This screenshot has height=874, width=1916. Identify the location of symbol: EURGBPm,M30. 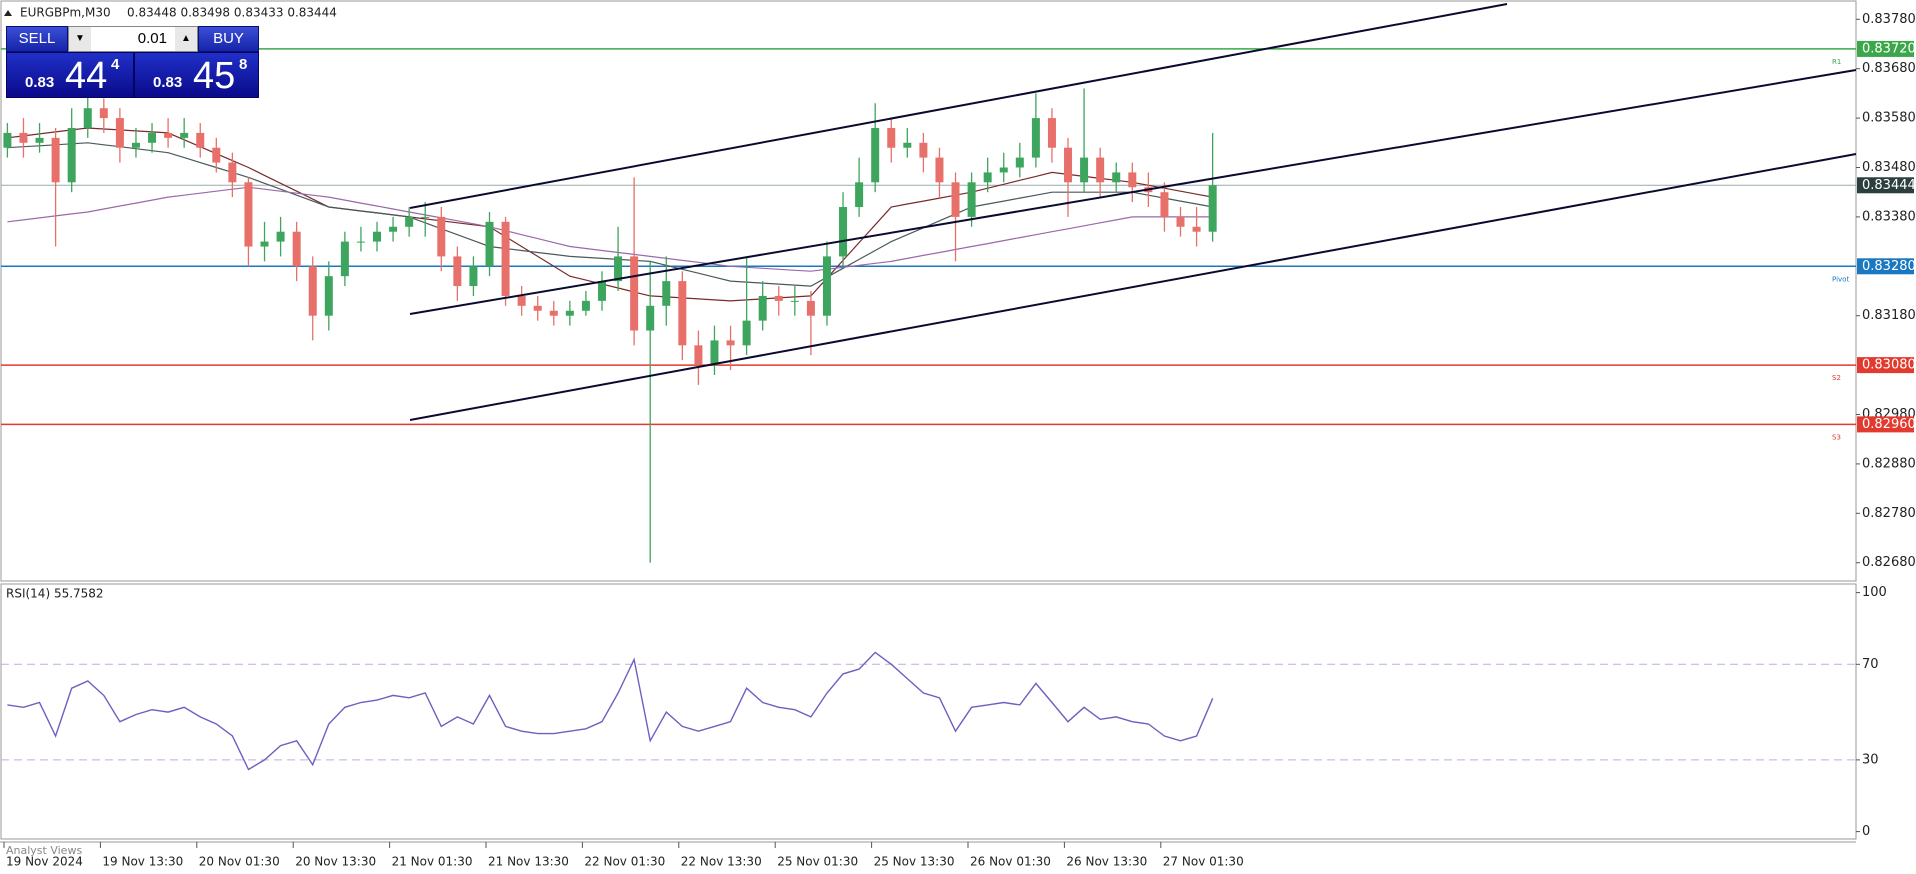
(65, 13).